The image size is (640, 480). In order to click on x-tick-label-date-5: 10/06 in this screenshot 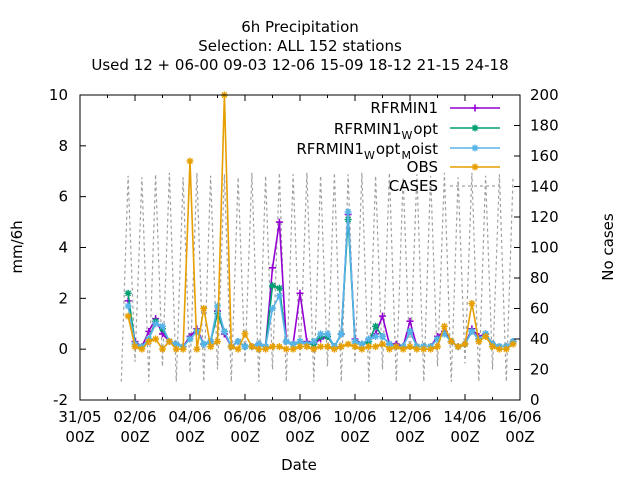, I will do `click(354, 417)`.